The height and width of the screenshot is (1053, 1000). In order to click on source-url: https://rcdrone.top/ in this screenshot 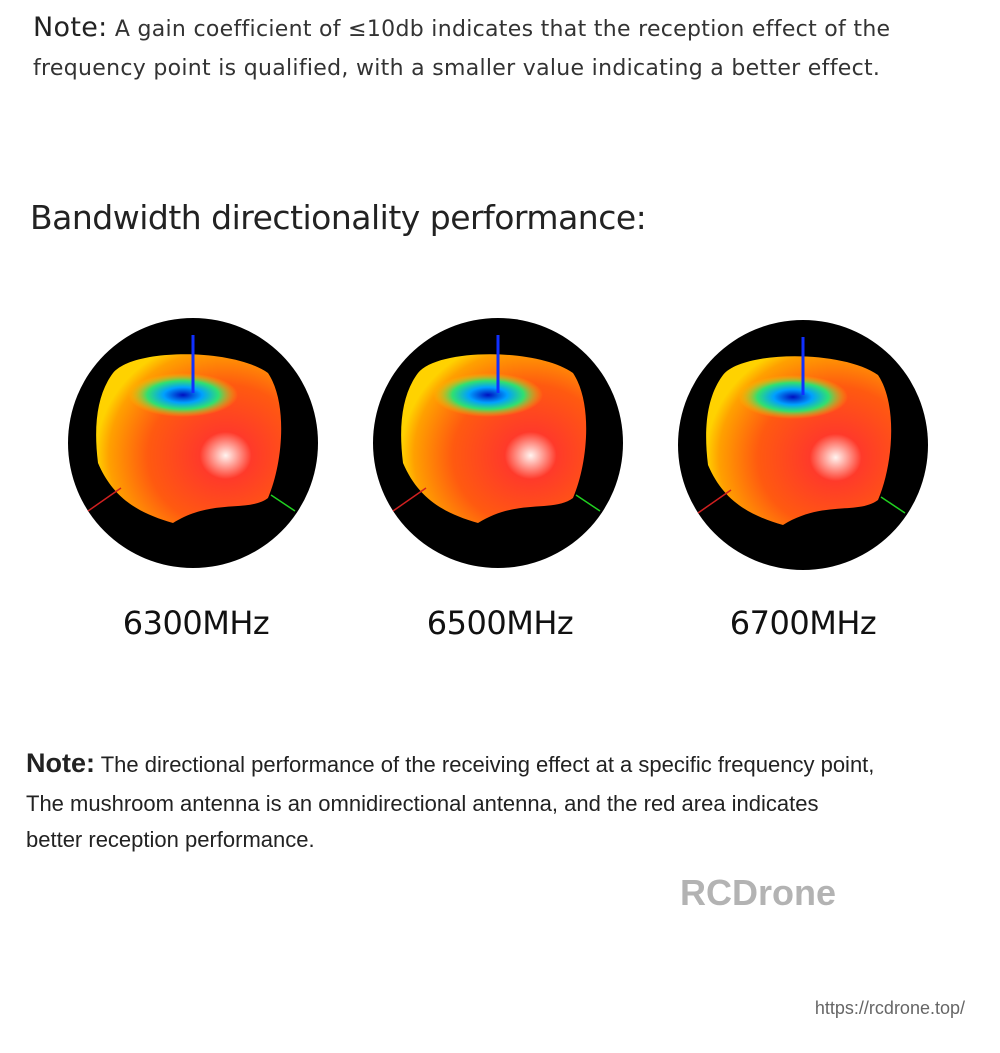, I will do `click(889, 1008)`.